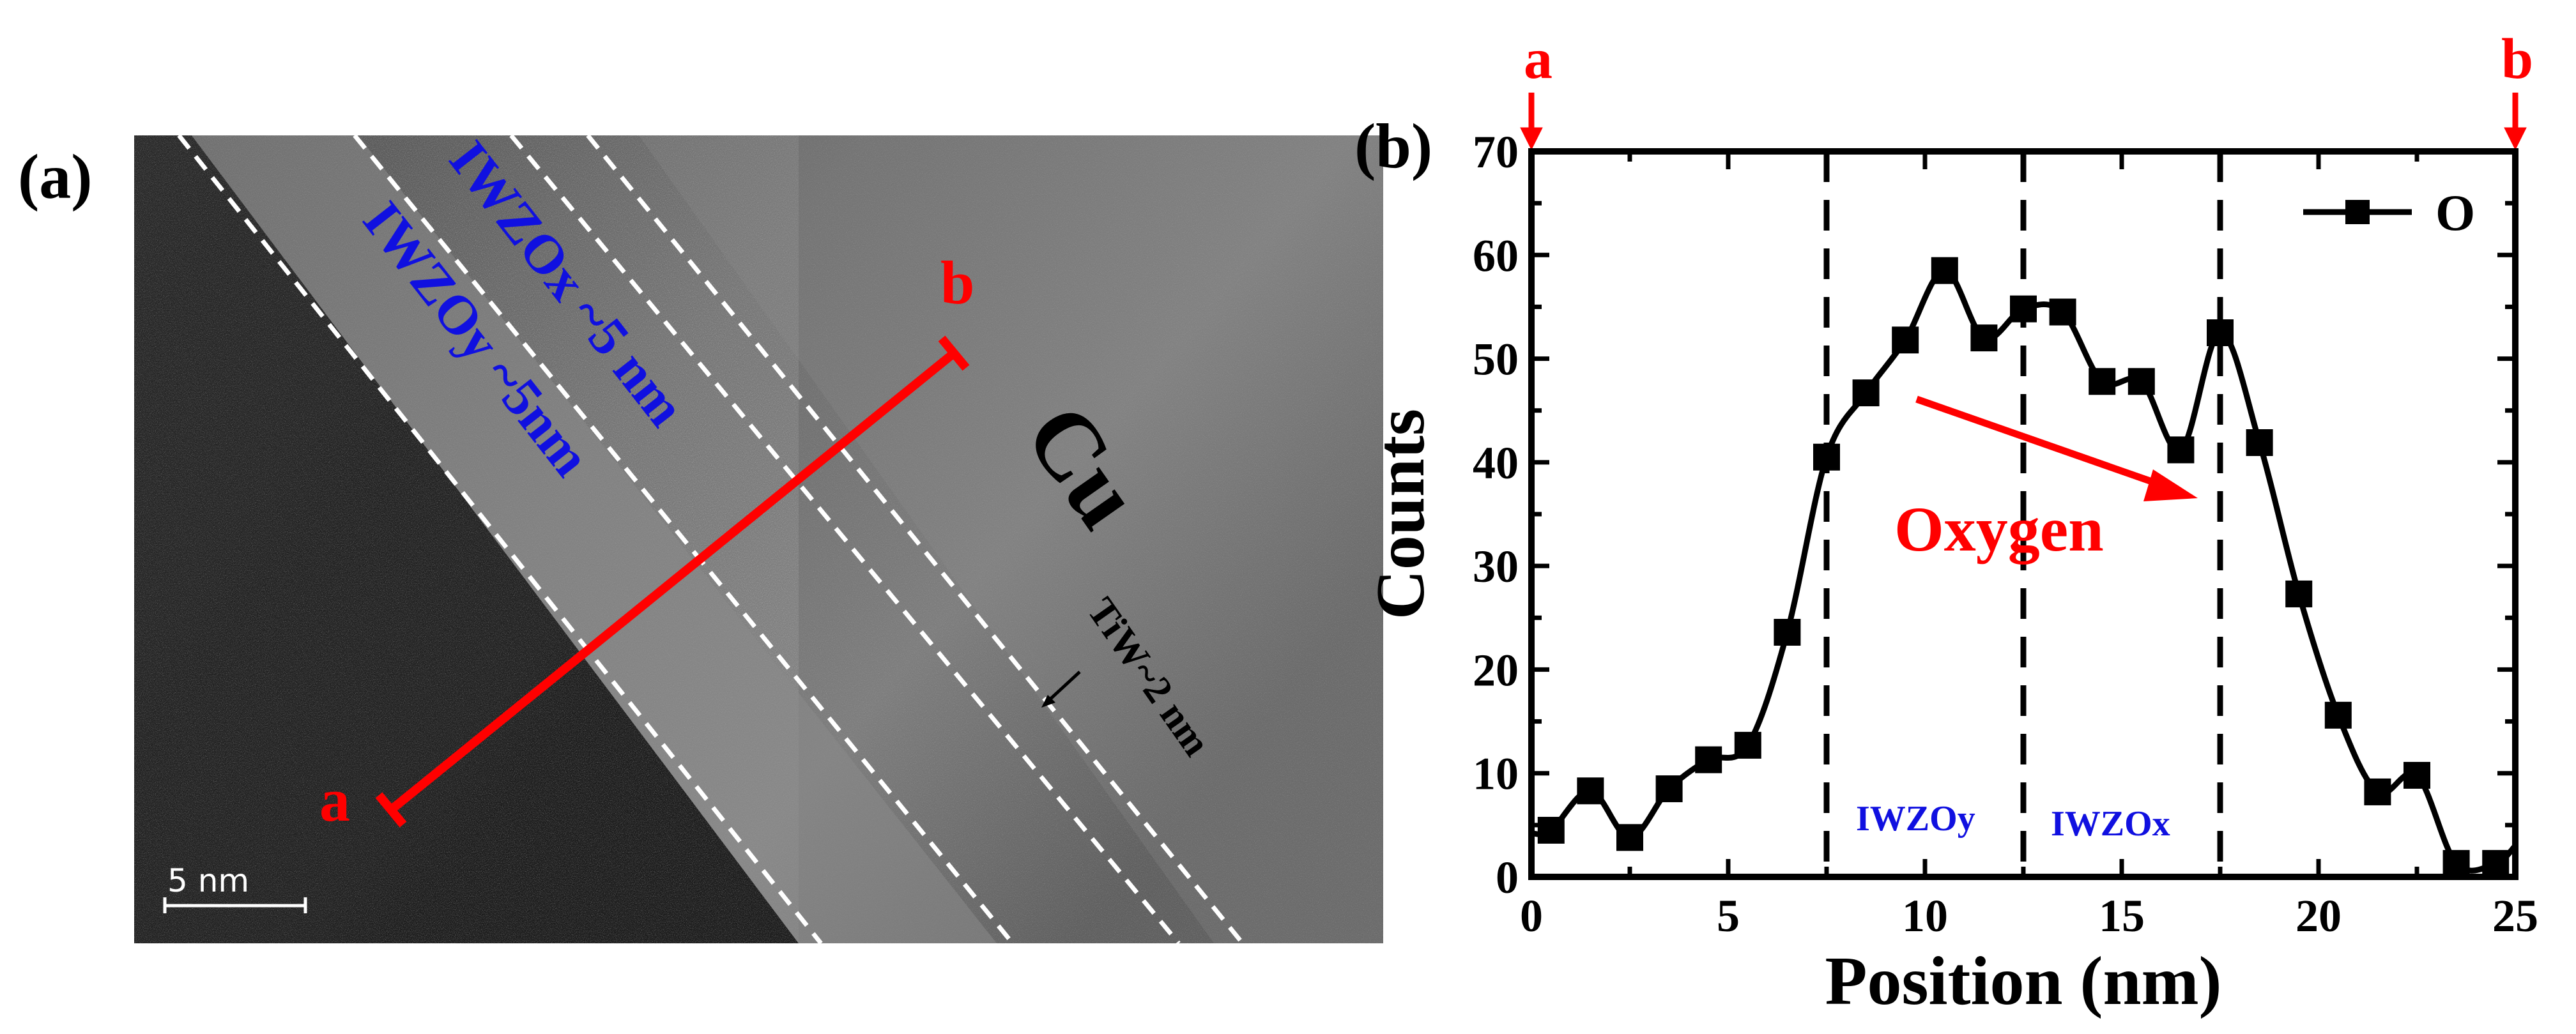 This screenshot has height=1034, width=2576. I want to click on legend-label: O, so click(2455, 213).